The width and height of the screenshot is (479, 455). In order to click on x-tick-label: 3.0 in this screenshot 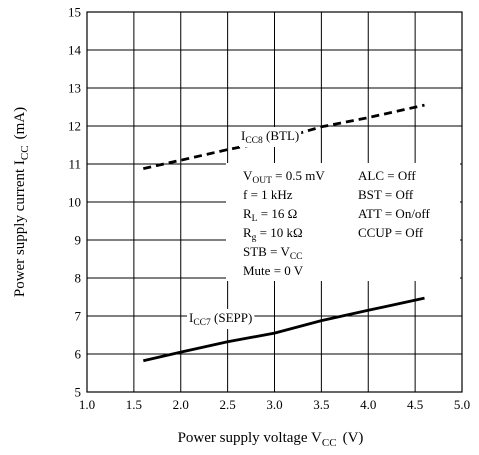, I will do `click(274, 404)`.